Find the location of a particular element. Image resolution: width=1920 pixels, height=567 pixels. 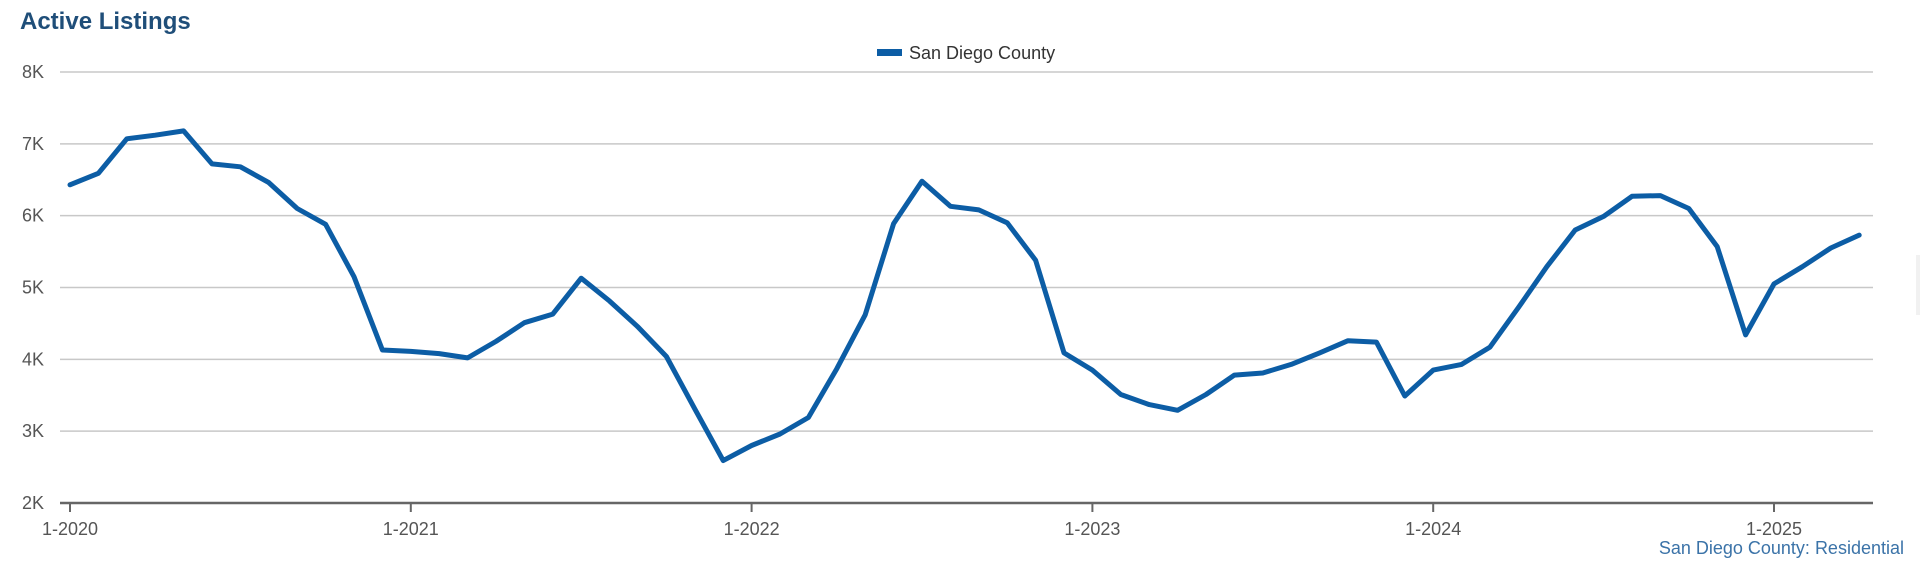

y-tick-label: 6K is located at coordinates (33, 216).